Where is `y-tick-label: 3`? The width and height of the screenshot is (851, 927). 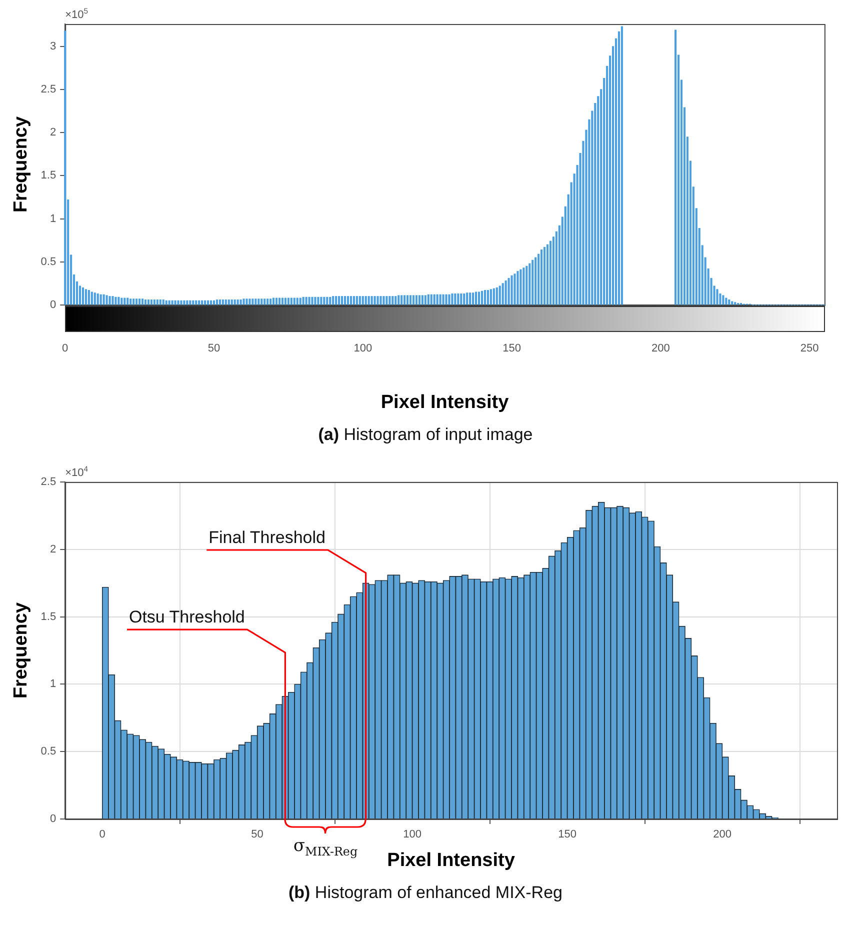 y-tick-label: 3 is located at coordinates (53, 46).